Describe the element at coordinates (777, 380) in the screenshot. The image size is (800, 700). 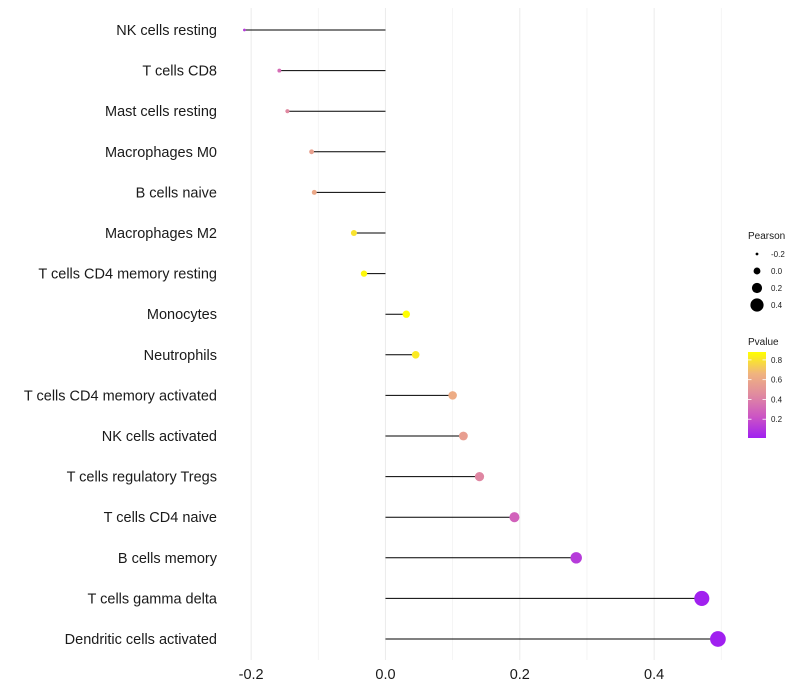
I see `color-legend-label: 0.6` at that location.